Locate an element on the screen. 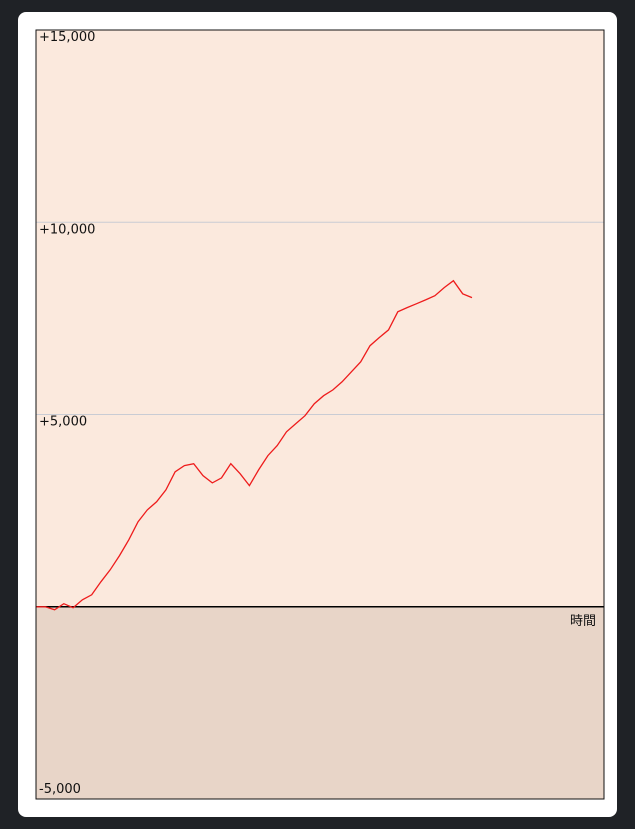 This screenshot has width=635, height=829. y-tick-label: -5,000 is located at coordinates (60, 789).